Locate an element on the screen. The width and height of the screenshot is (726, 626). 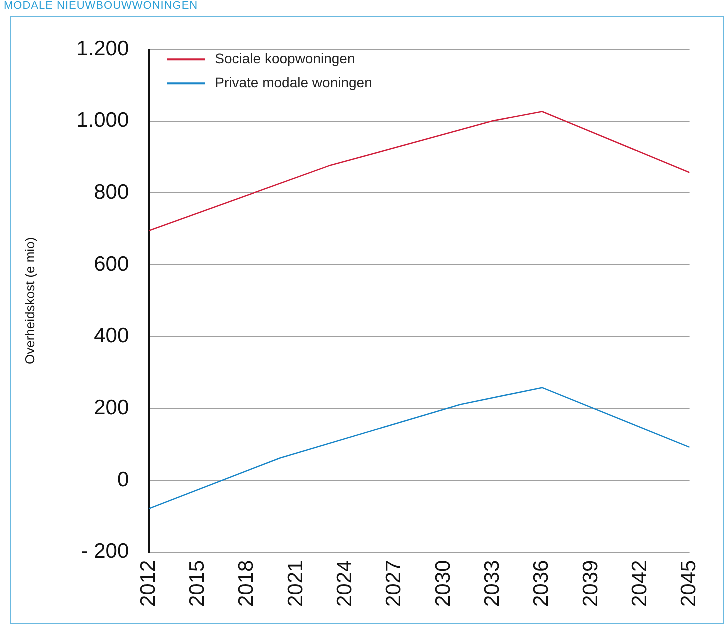
x-tick-label: 2015 is located at coordinates (198, 583).